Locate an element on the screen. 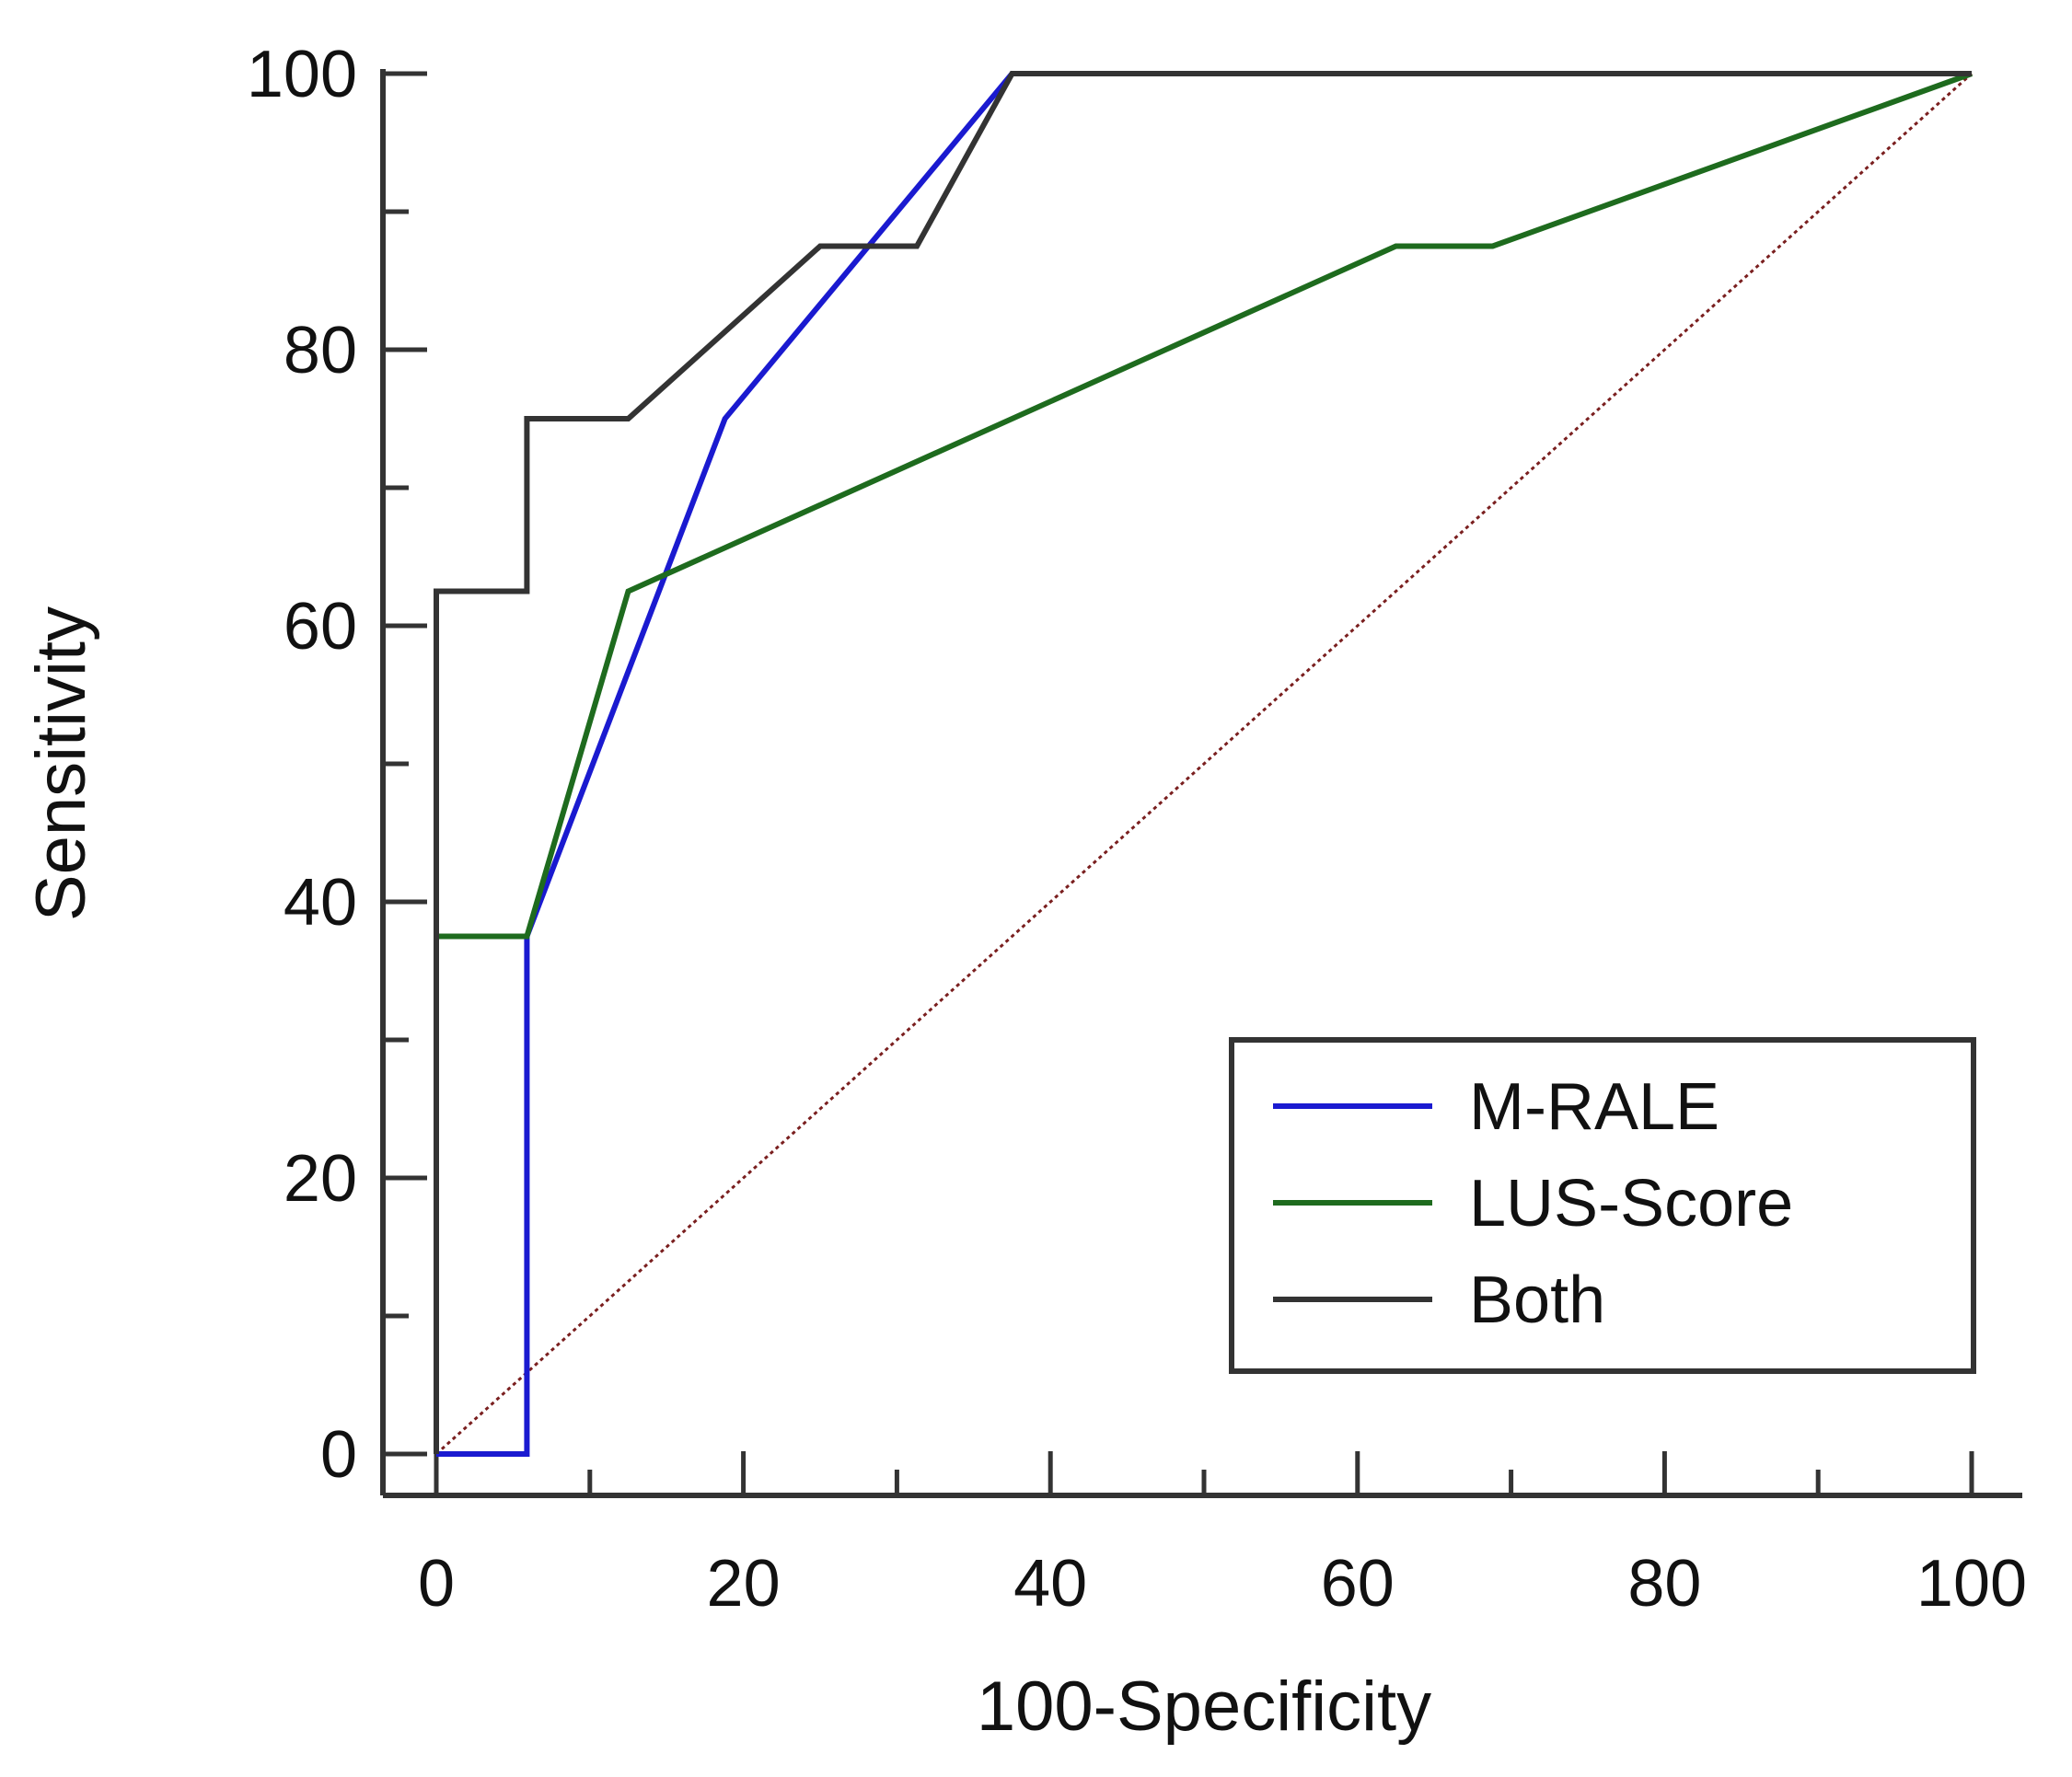 Image resolution: width=2072 pixels, height=1777 pixels. x-tick-label: 0 is located at coordinates (437, 1584).